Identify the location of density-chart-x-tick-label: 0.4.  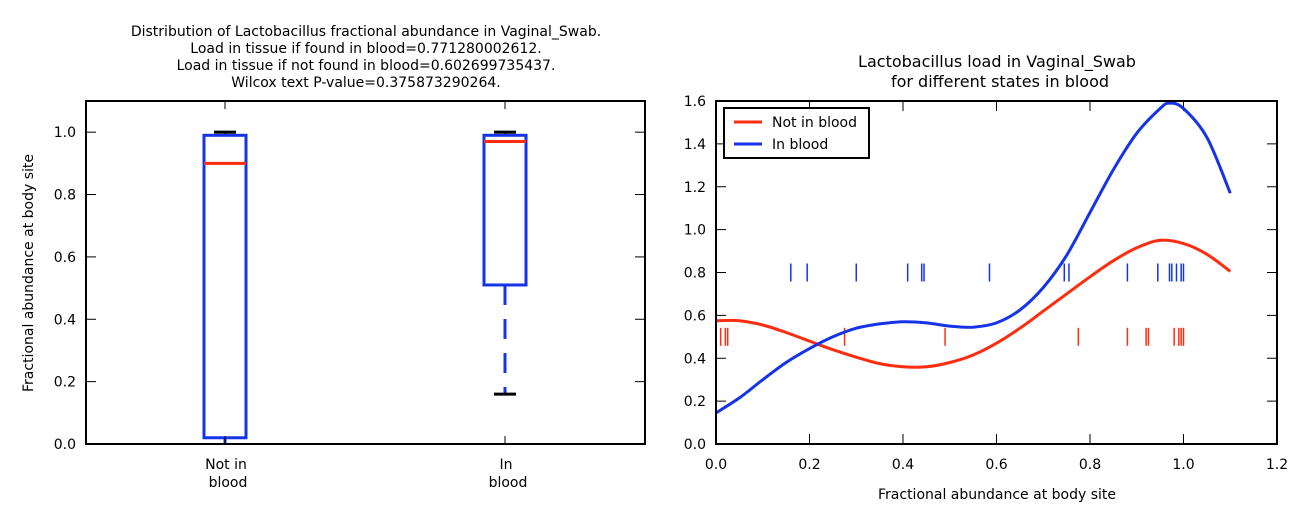
(903, 465).